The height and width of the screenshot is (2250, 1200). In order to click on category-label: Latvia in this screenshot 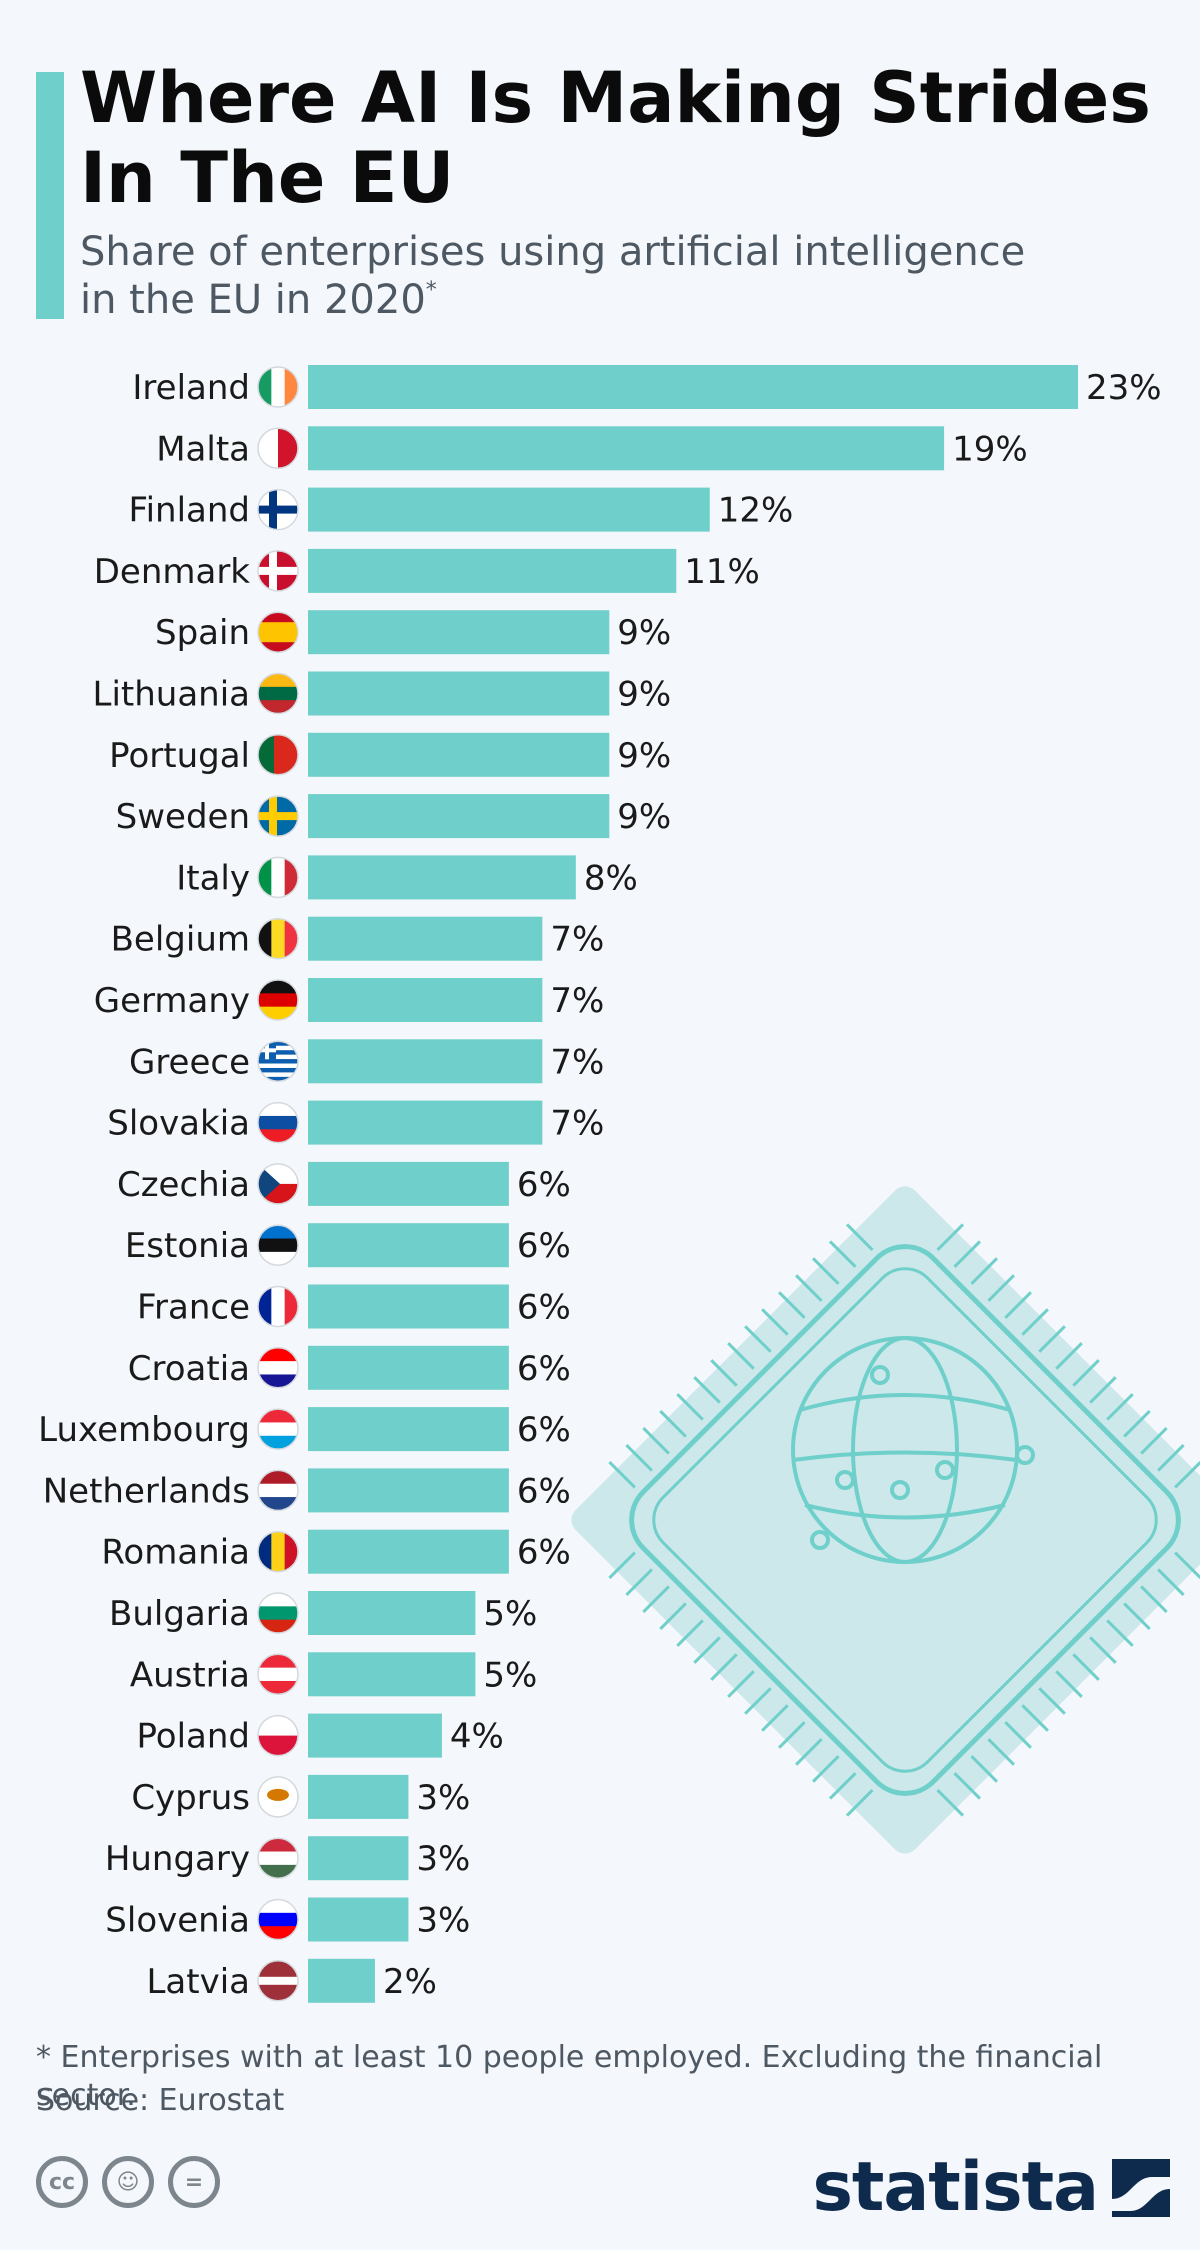, I will do `click(198, 1982)`.